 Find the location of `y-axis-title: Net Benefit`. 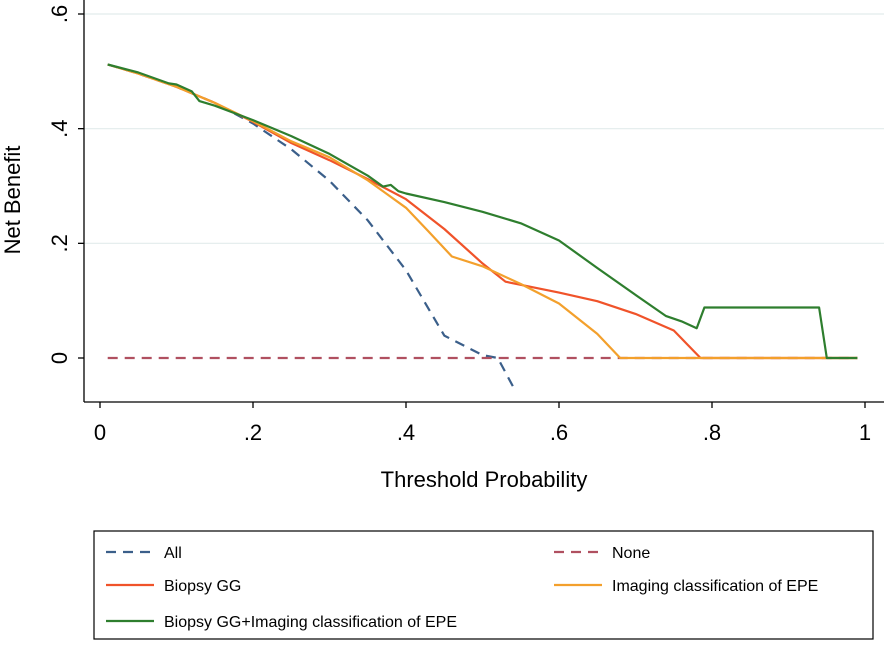

y-axis-title: Net Benefit is located at coordinates (12, 200).